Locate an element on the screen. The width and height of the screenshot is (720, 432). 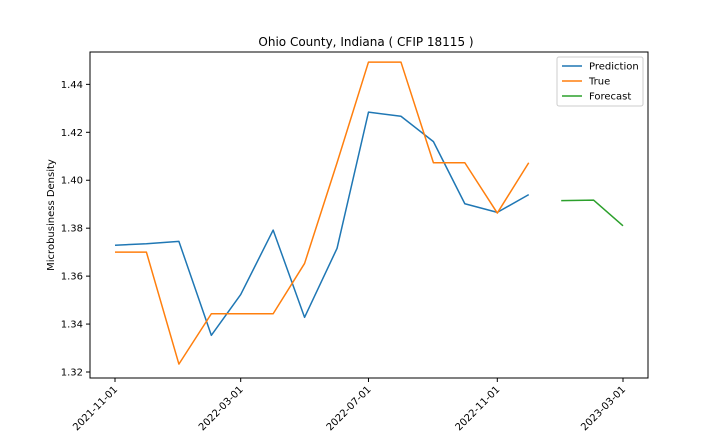
legend-label-true: True is located at coordinates (599, 82).